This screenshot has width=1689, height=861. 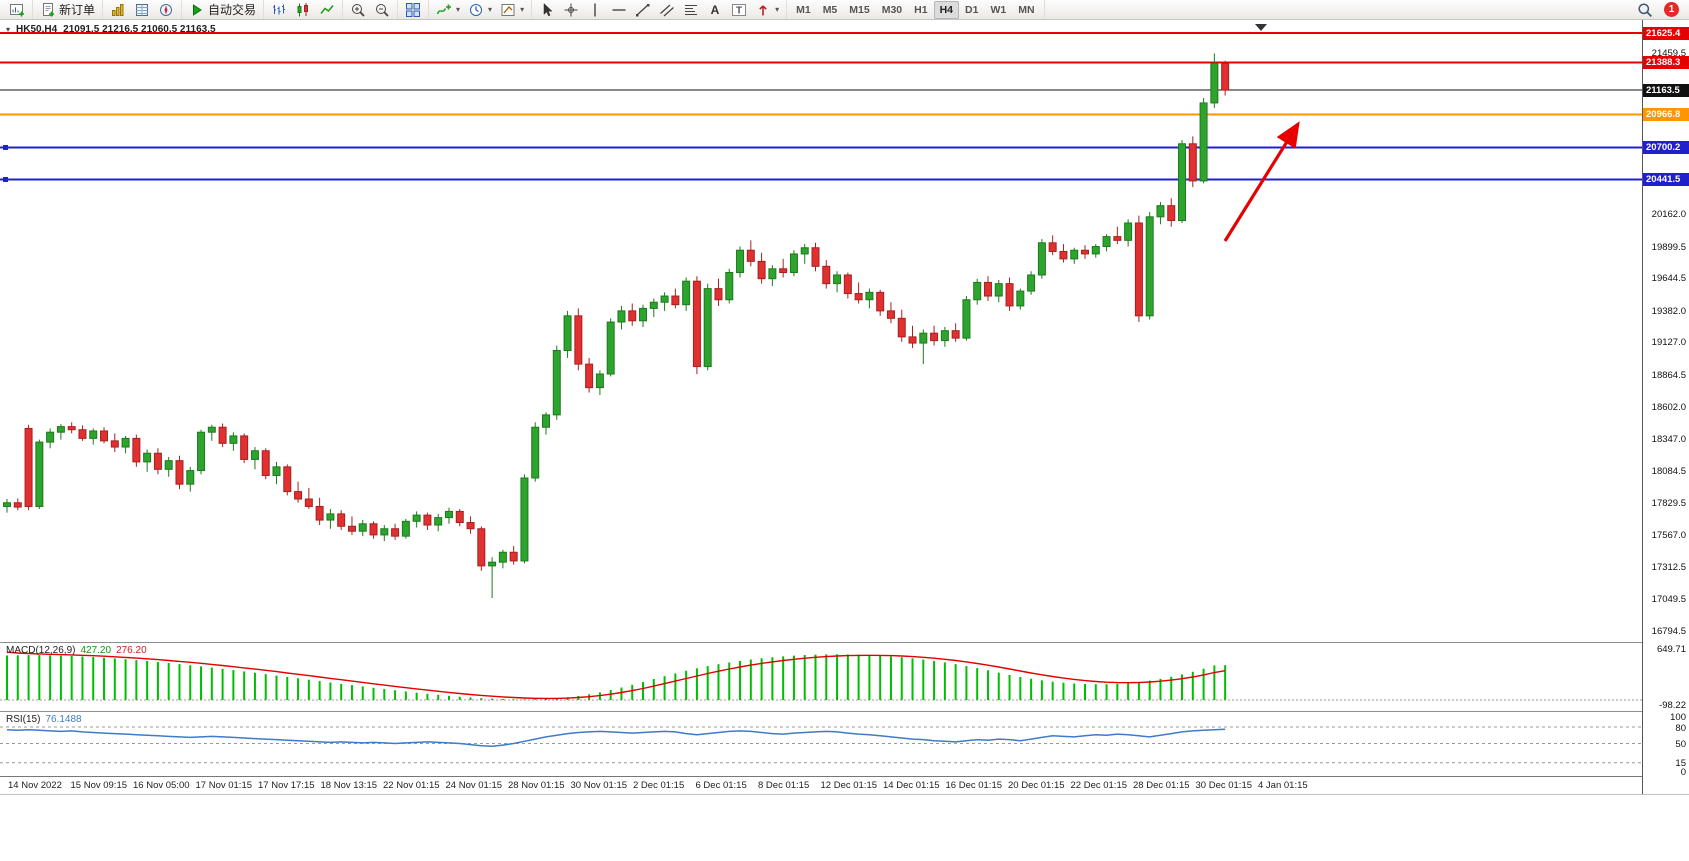 I want to click on toolbar-group: ▾ ▾ ▾, so click(x=481, y=9).